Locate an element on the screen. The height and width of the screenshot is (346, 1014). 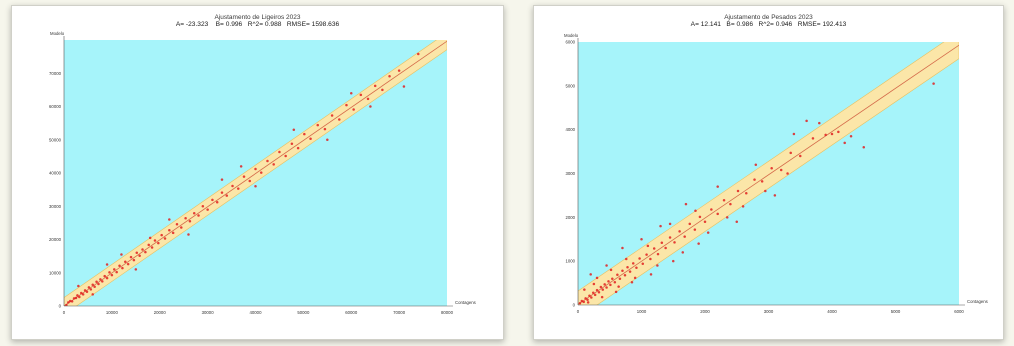
x-tick-label: 10000 is located at coordinates (112, 312).